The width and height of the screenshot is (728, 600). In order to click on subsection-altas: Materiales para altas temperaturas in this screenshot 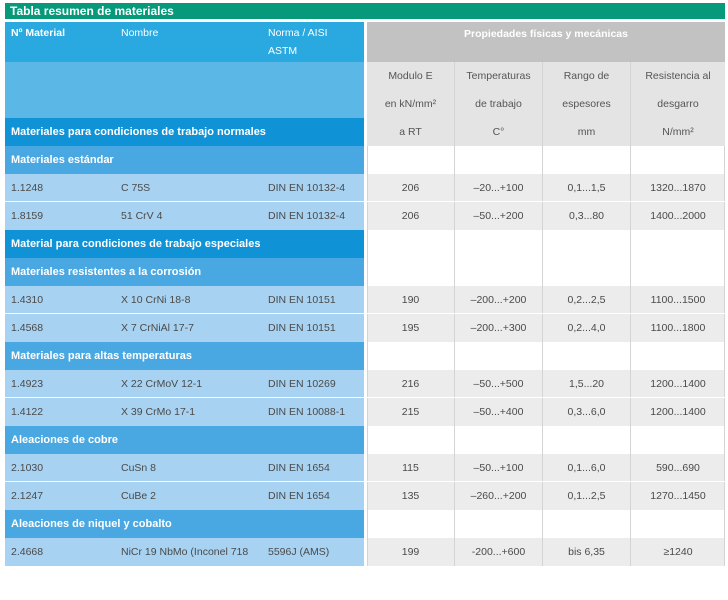, I will do `click(184, 356)`.